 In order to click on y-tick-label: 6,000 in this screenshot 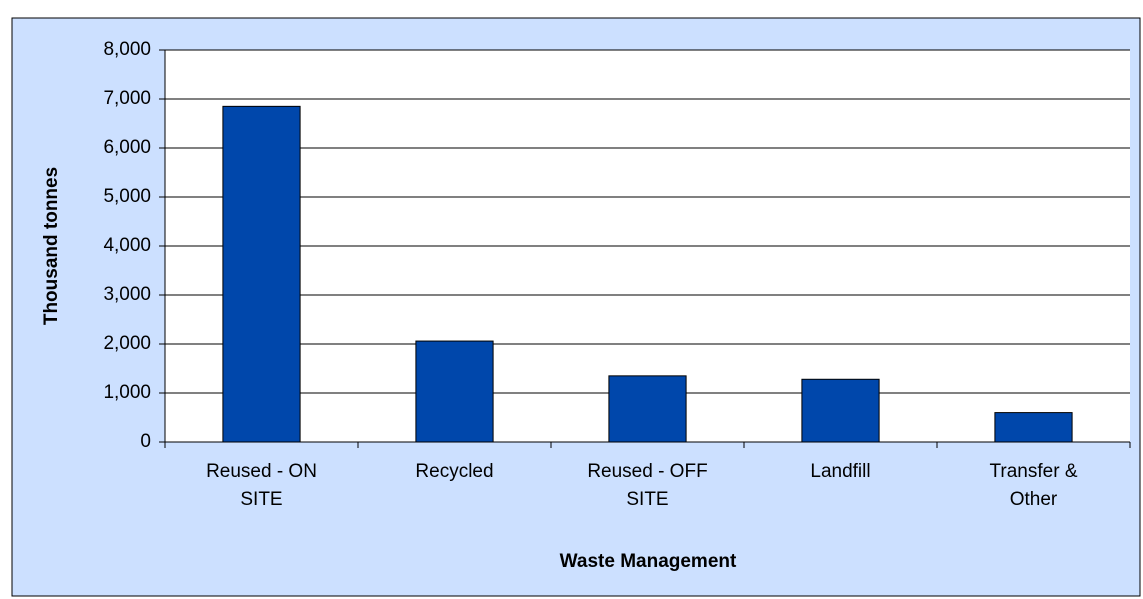, I will do `click(127, 147)`.